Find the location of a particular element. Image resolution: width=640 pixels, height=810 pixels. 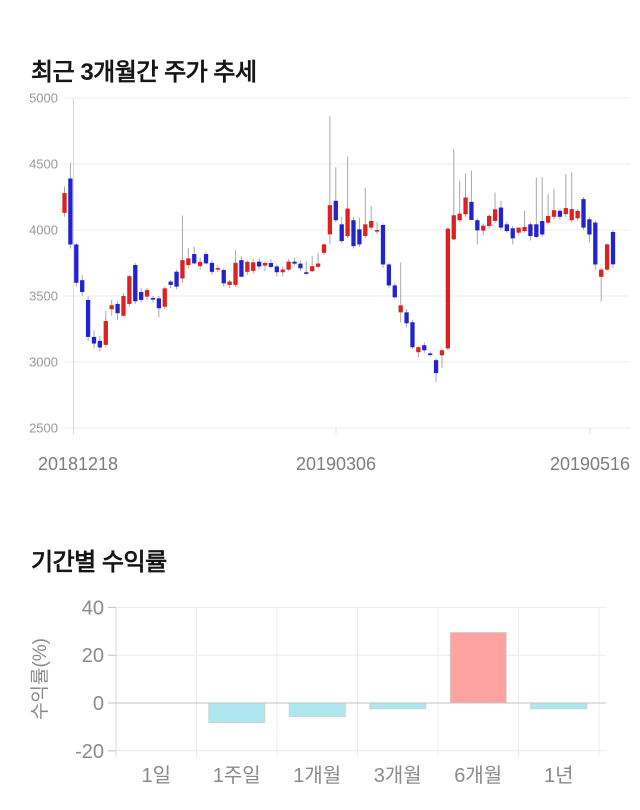

price-x-axis: 20181218 20190306 20190516 is located at coordinates (334, 451).